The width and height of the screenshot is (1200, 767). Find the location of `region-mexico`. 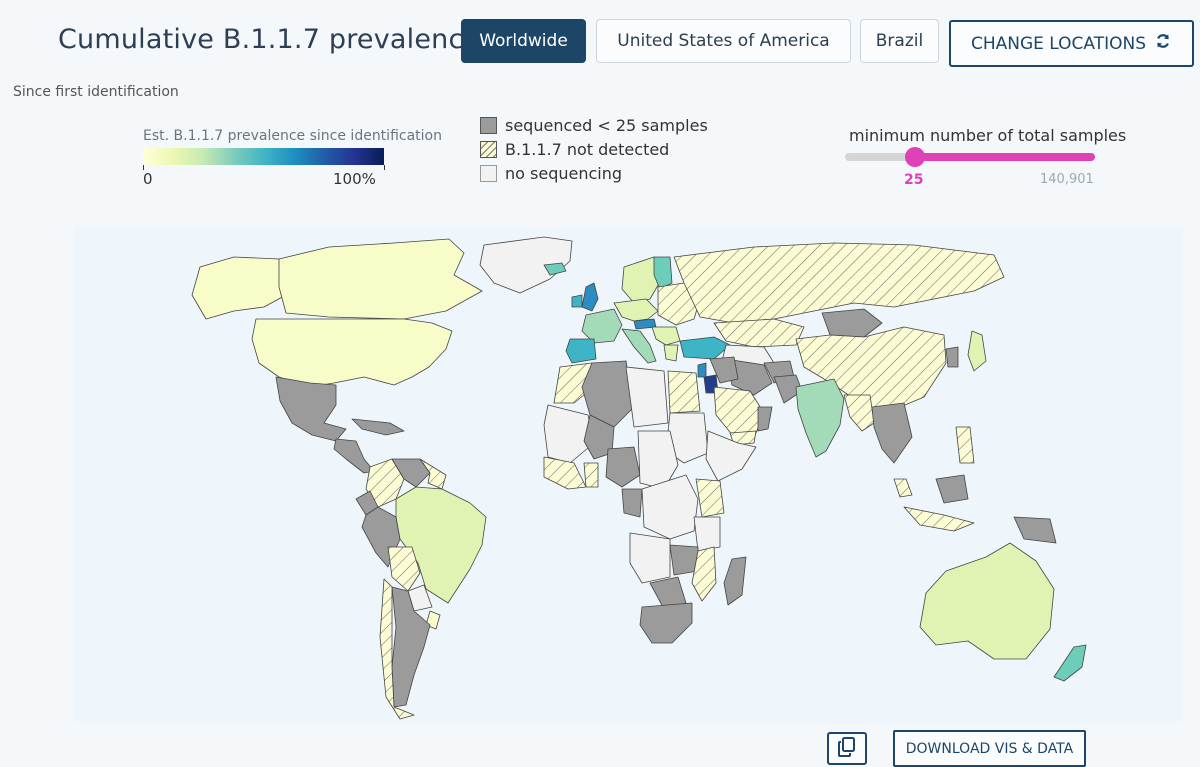

region-mexico is located at coordinates (311, 409).